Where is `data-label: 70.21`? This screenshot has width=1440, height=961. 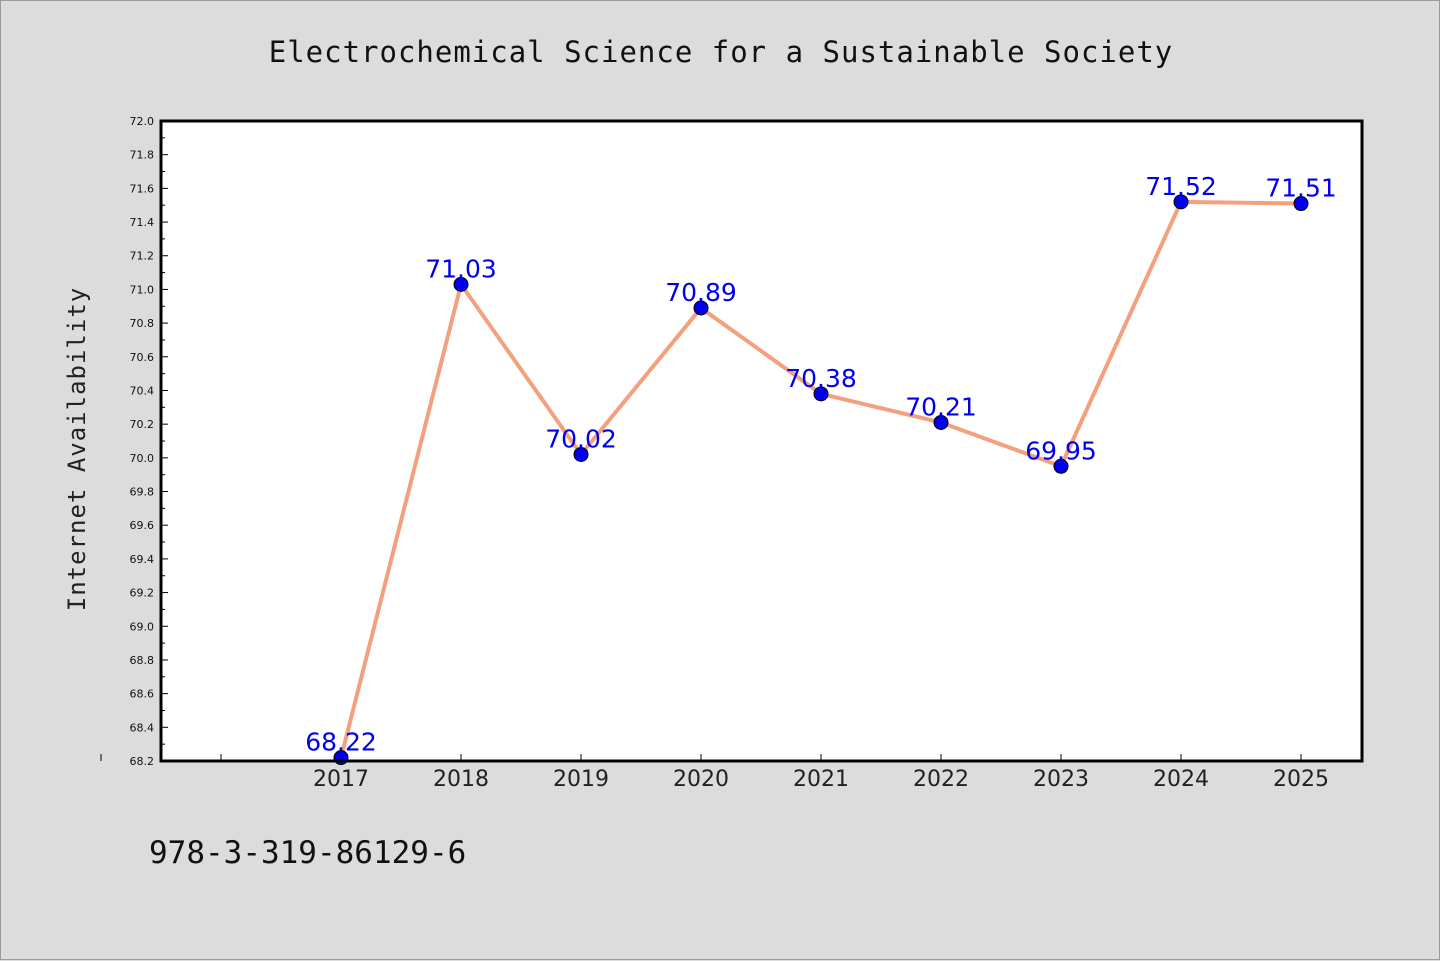 data-label: 70.21 is located at coordinates (941, 406).